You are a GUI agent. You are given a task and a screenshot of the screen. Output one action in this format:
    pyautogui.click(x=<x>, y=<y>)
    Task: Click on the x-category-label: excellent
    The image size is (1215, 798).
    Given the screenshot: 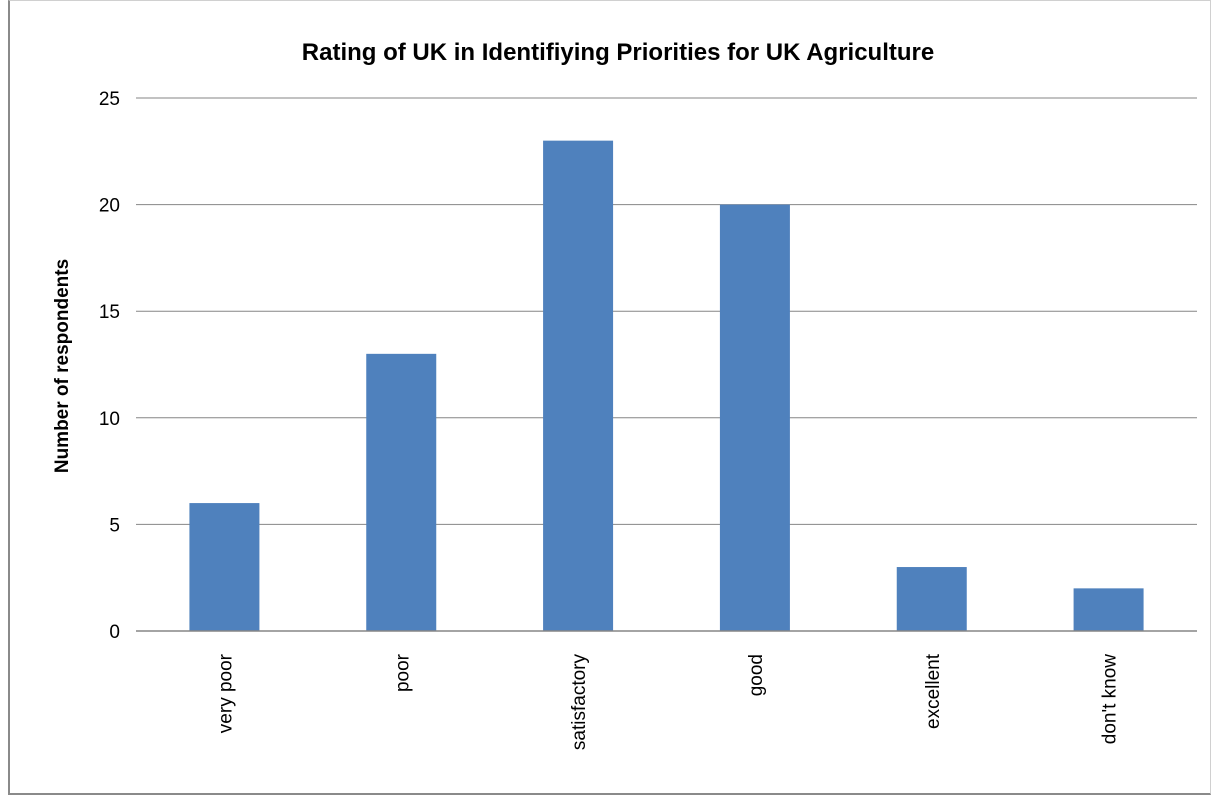 What is the action you would take?
    pyautogui.click(x=933, y=691)
    